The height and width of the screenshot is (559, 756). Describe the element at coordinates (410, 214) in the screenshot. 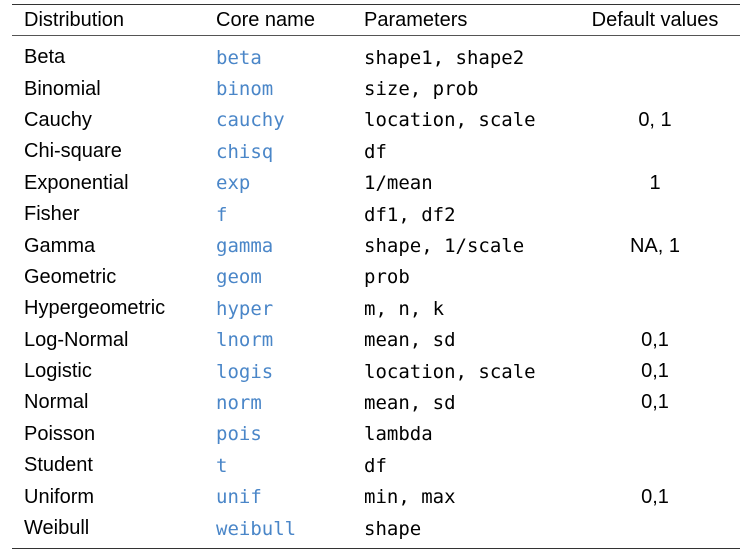

I see `cell-parameters: df1, df2` at that location.